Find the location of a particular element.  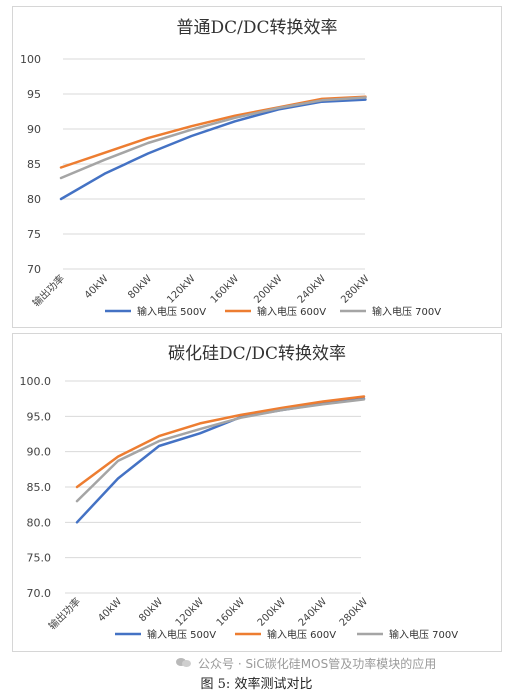

y-tick-label: 80 is located at coordinates (34, 199).